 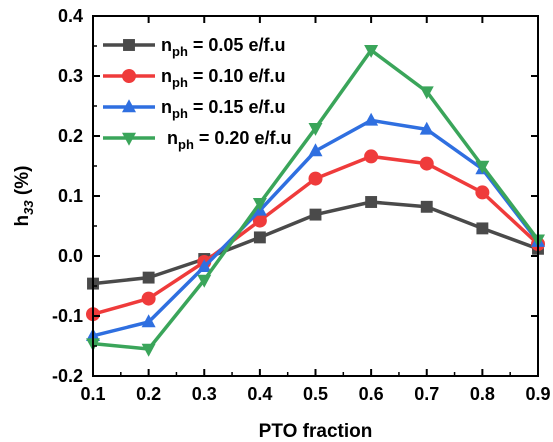 I want to click on y-tick-label: 0.3, so click(x=70, y=76).